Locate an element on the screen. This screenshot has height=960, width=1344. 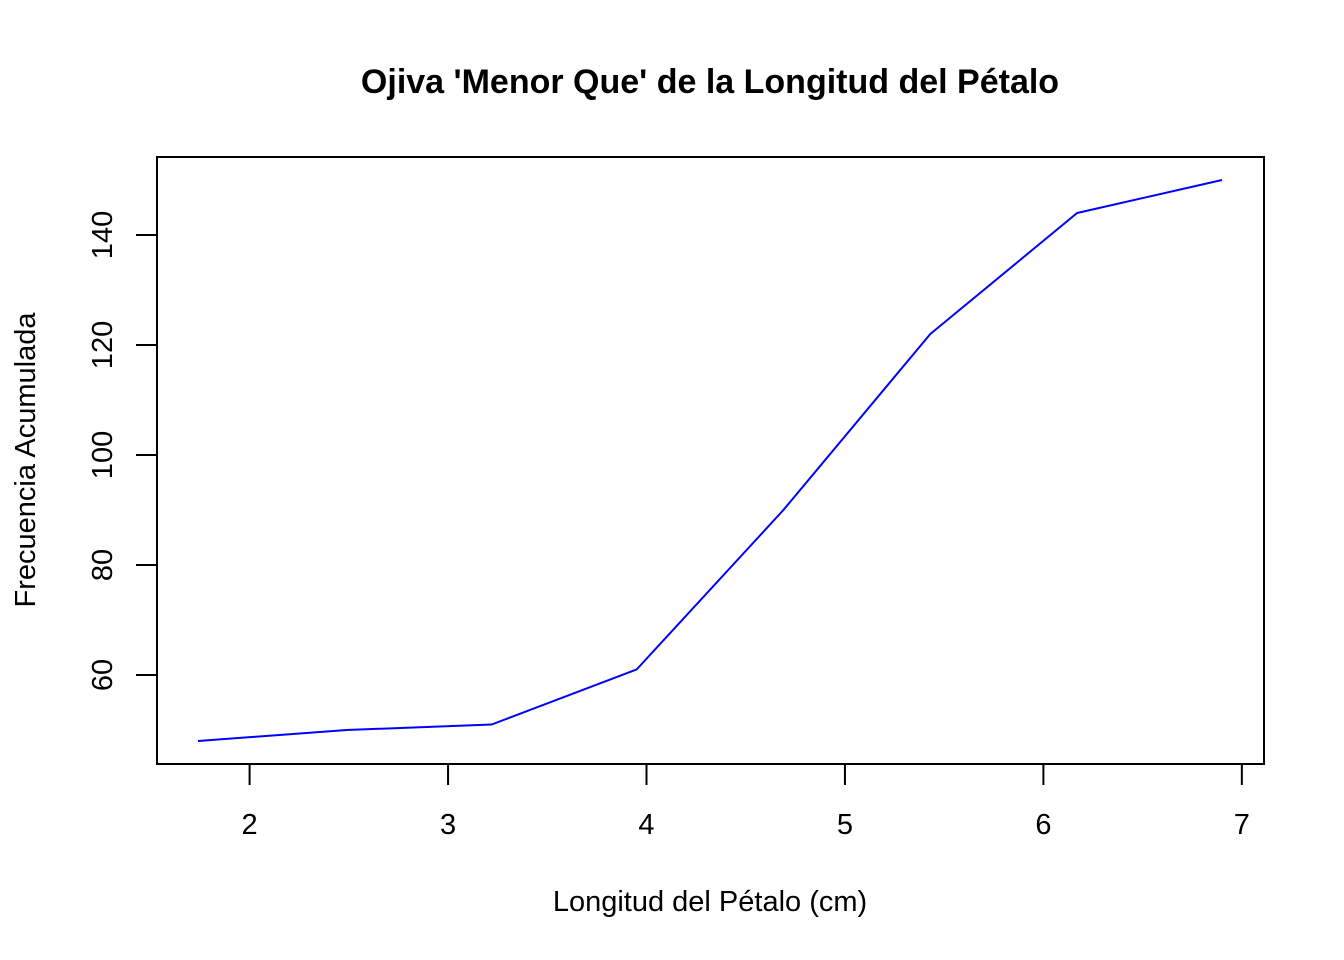
y-tick-label: 140 is located at coordinates (103, 235).